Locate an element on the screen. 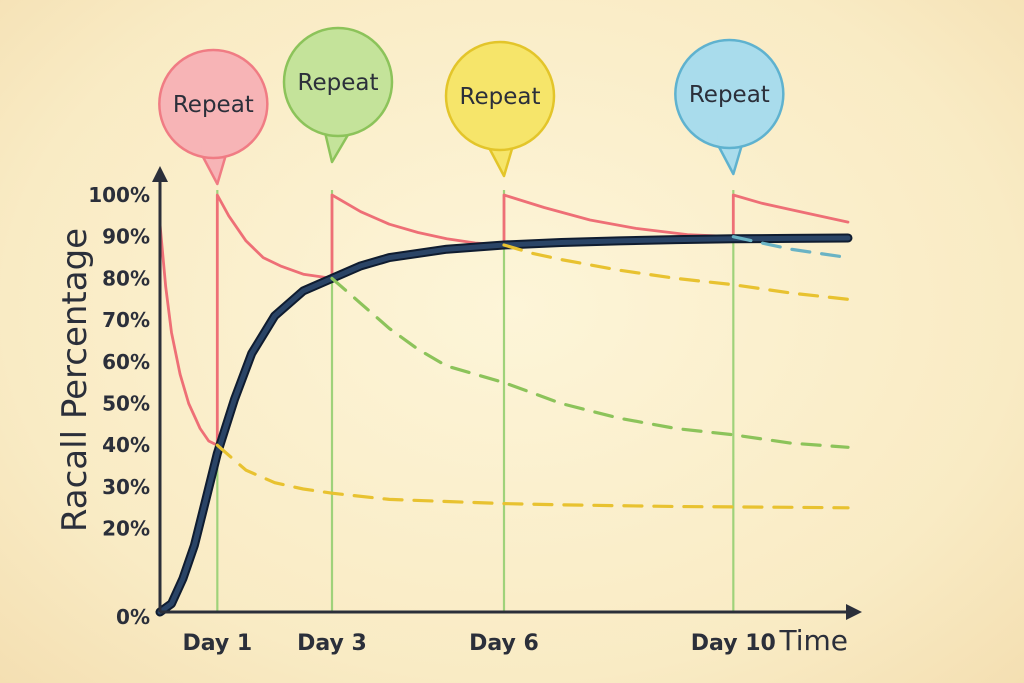  y-tick-label-10: 100% is located at coordinates (119, 195).